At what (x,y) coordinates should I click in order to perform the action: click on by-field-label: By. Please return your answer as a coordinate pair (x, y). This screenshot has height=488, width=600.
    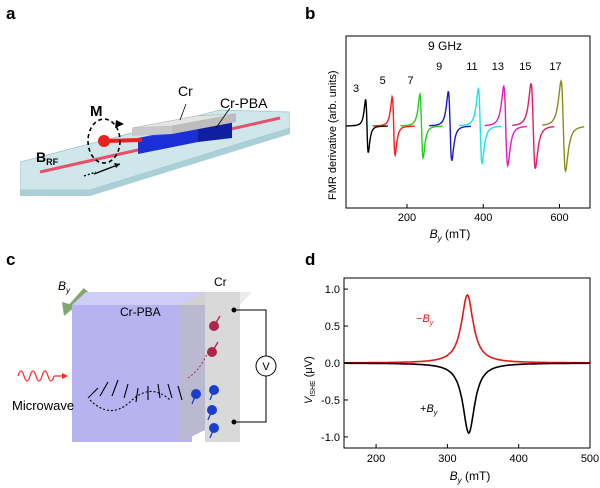
    Looking at the image, I should click on (64, 287).